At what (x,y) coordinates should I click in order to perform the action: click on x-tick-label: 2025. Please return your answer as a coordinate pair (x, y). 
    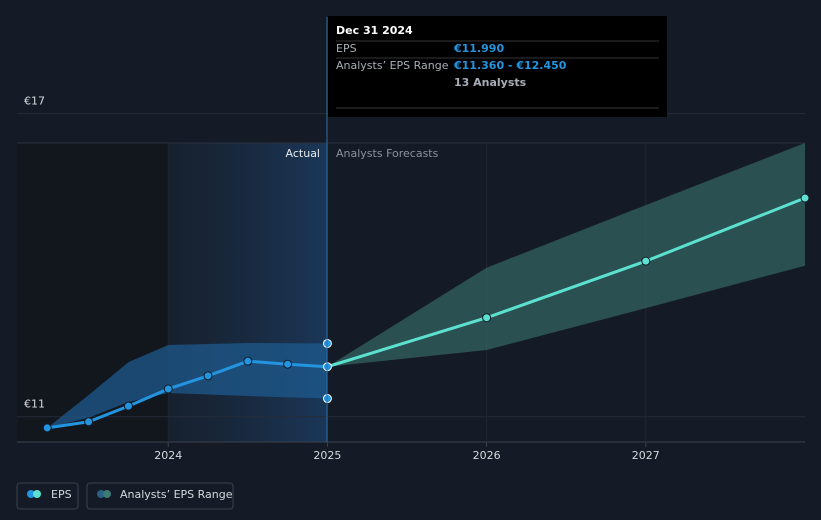
    Looking at the image, I should click on (327, 455).